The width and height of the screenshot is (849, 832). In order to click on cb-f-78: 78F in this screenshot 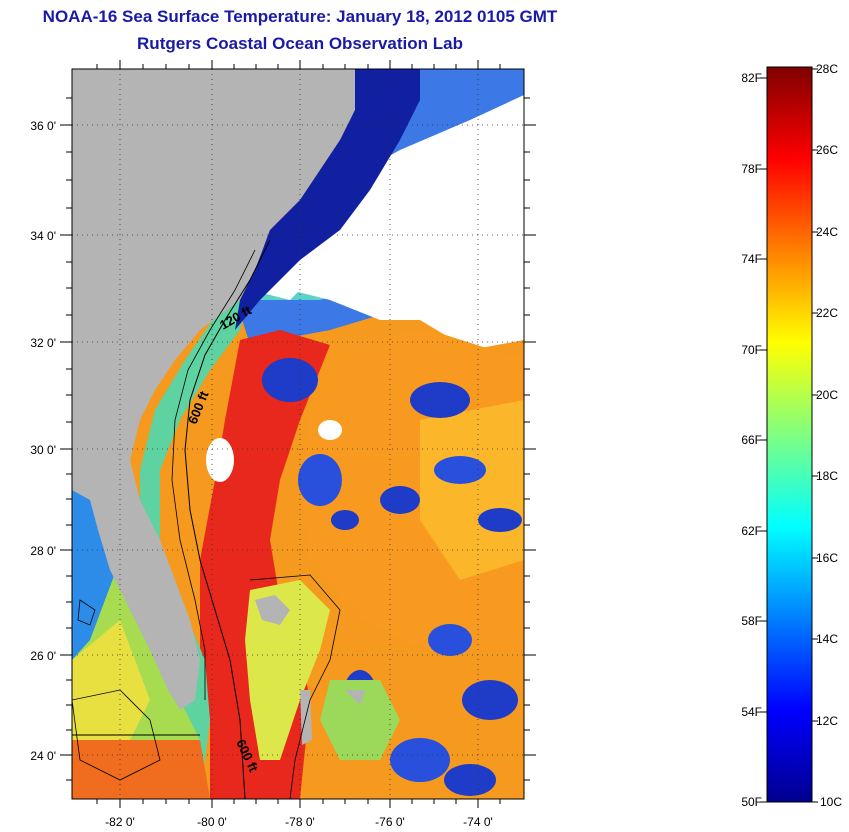, I will do `click(751, 169)`.